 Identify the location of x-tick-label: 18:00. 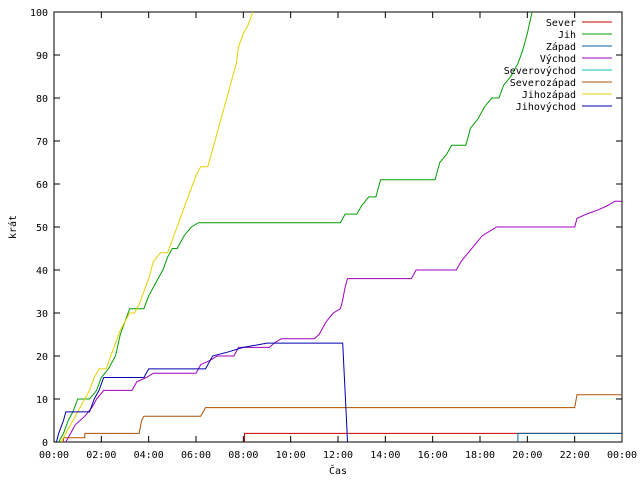
(480, 455).